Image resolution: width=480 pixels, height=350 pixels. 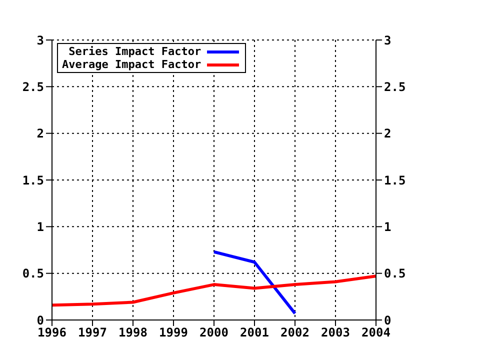 What do you see at coordinates (133, 333) in the screenshot?
I see `x-tick-label: 1998` at bounding box center [133, 333].